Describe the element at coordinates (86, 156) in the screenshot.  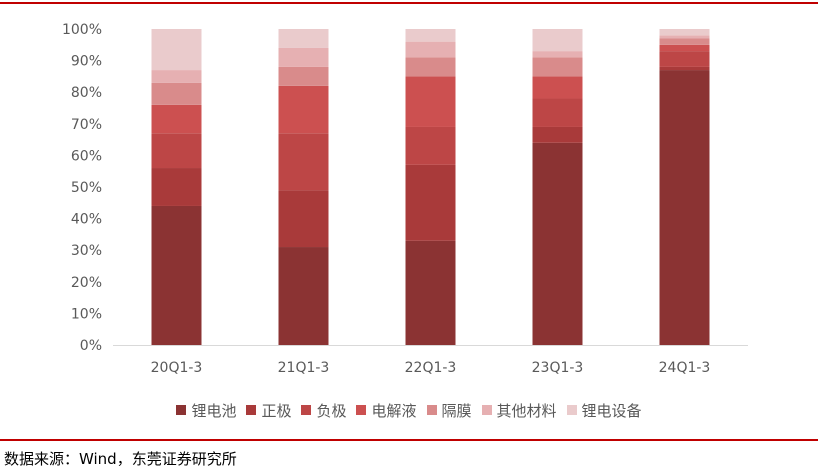
I see `y-tick-label: 60%` at that location.